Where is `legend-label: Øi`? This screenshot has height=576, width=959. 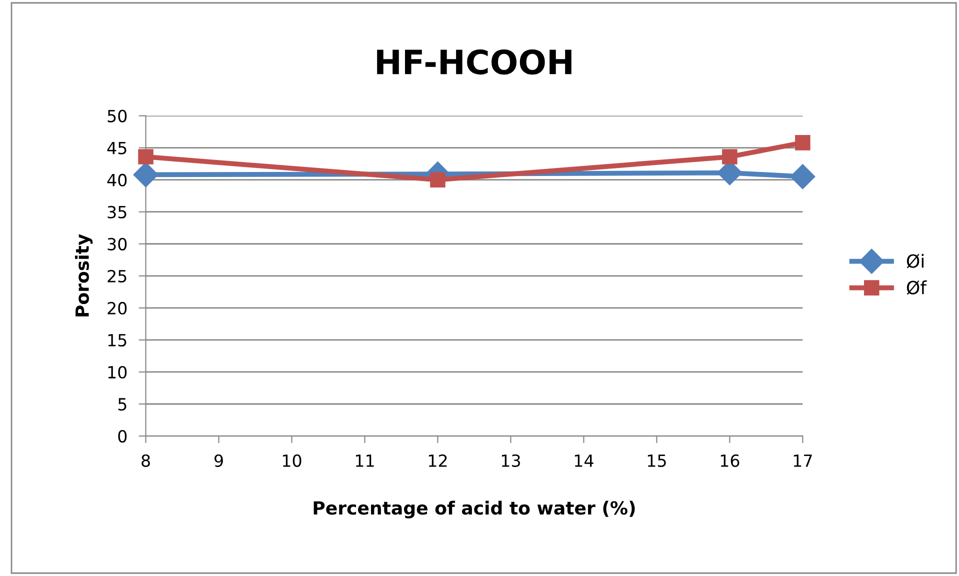
legend-label: Øi is located at coordinates (915, 261).